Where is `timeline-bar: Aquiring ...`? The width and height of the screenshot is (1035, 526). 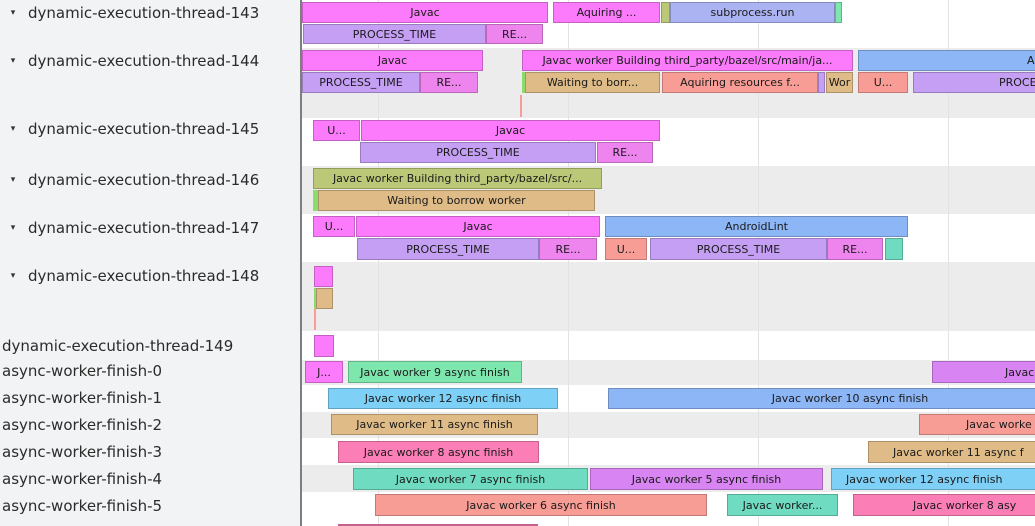 timeline-bar: Aquiring ... is located at coordinates (606, 12).